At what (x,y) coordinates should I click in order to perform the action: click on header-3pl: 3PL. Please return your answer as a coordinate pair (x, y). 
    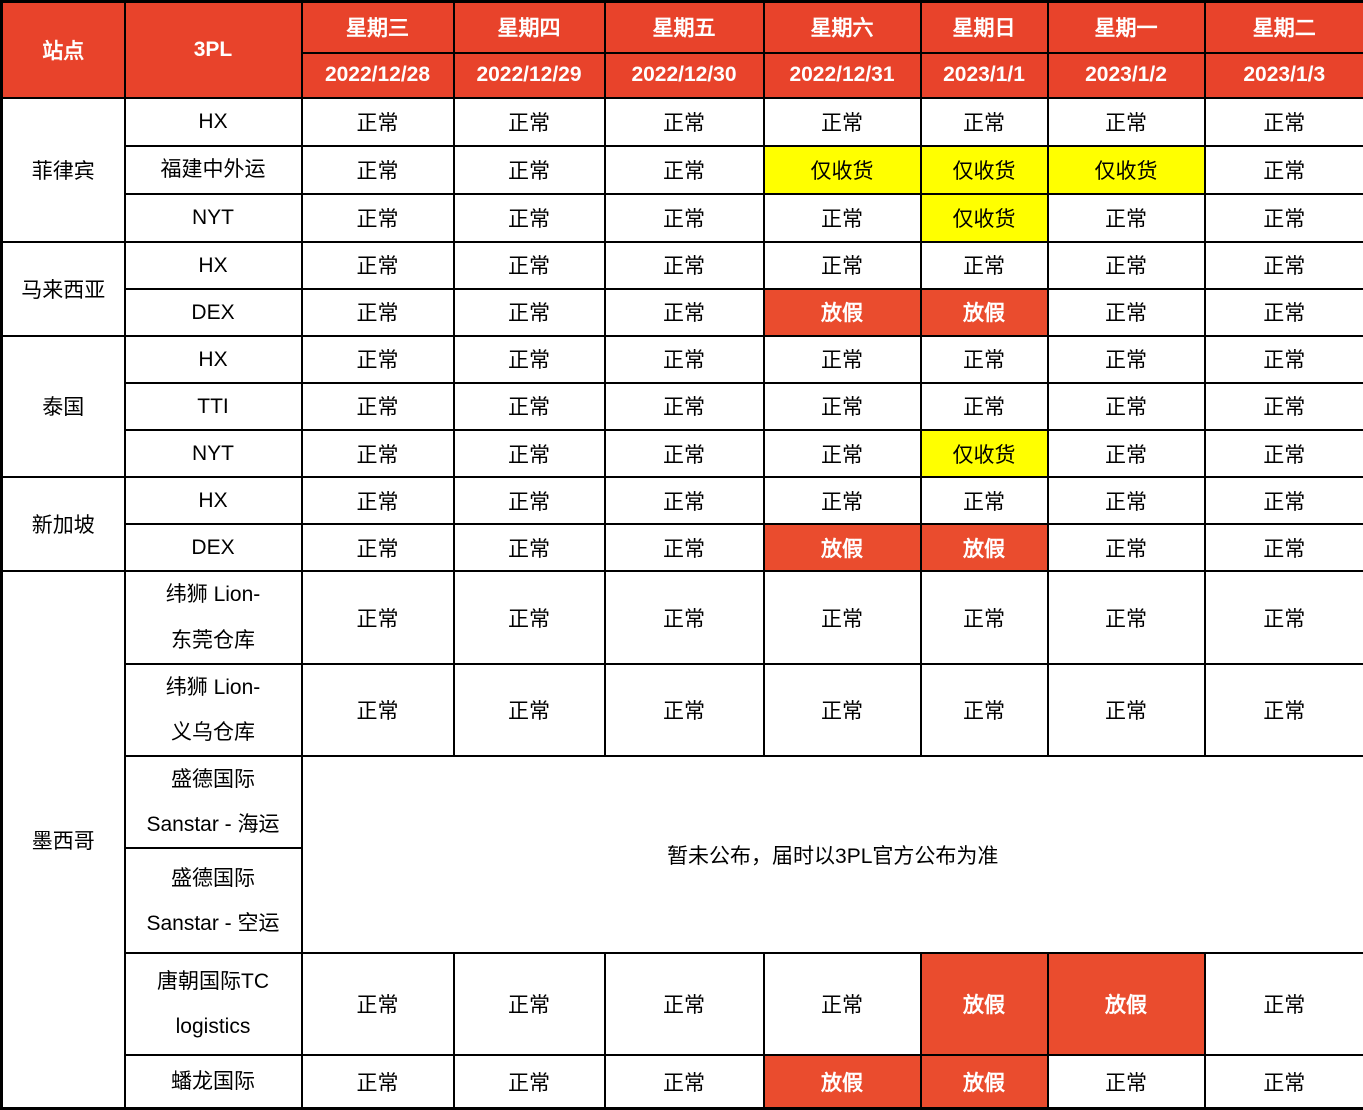
    Looking at the image, I should click on (213, 50).